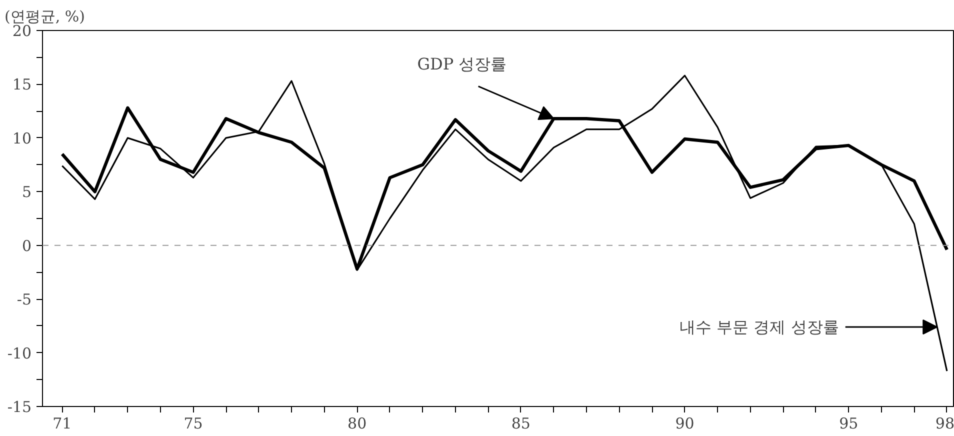 Image resolution: width=954 pixels, height=436 pixels. Describe the element at coordinates (357, 423) in the screenshot. I see `x-tick-label: 80` at that location.